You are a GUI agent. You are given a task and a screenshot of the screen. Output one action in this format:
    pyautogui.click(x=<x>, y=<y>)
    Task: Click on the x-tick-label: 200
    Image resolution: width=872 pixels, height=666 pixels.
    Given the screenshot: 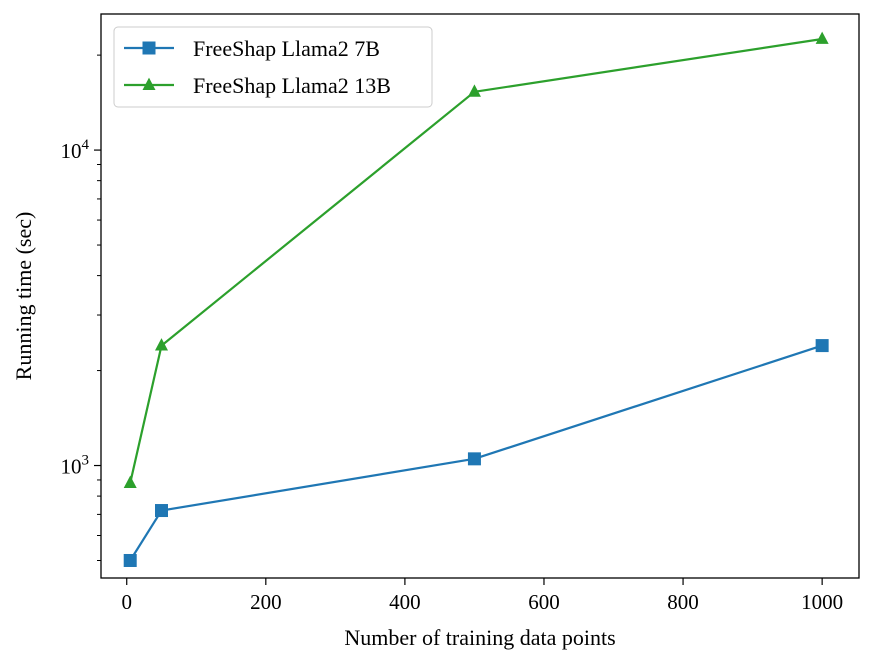 What is the action you would take?
    pyautogui.click(x=266, y=602)
    